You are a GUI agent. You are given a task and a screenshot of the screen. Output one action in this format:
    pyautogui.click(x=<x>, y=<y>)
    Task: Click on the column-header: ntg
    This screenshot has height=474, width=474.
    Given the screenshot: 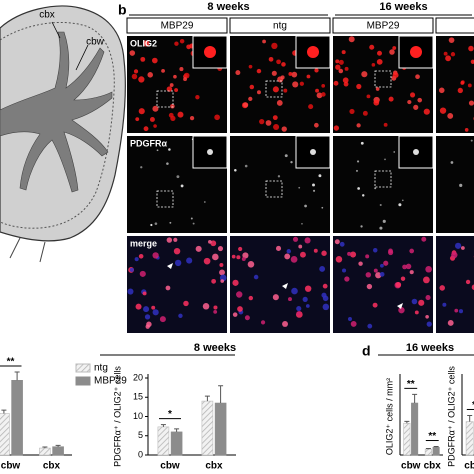 What is the action you would take?
    pyautogui.click(x=280, y=26)
    